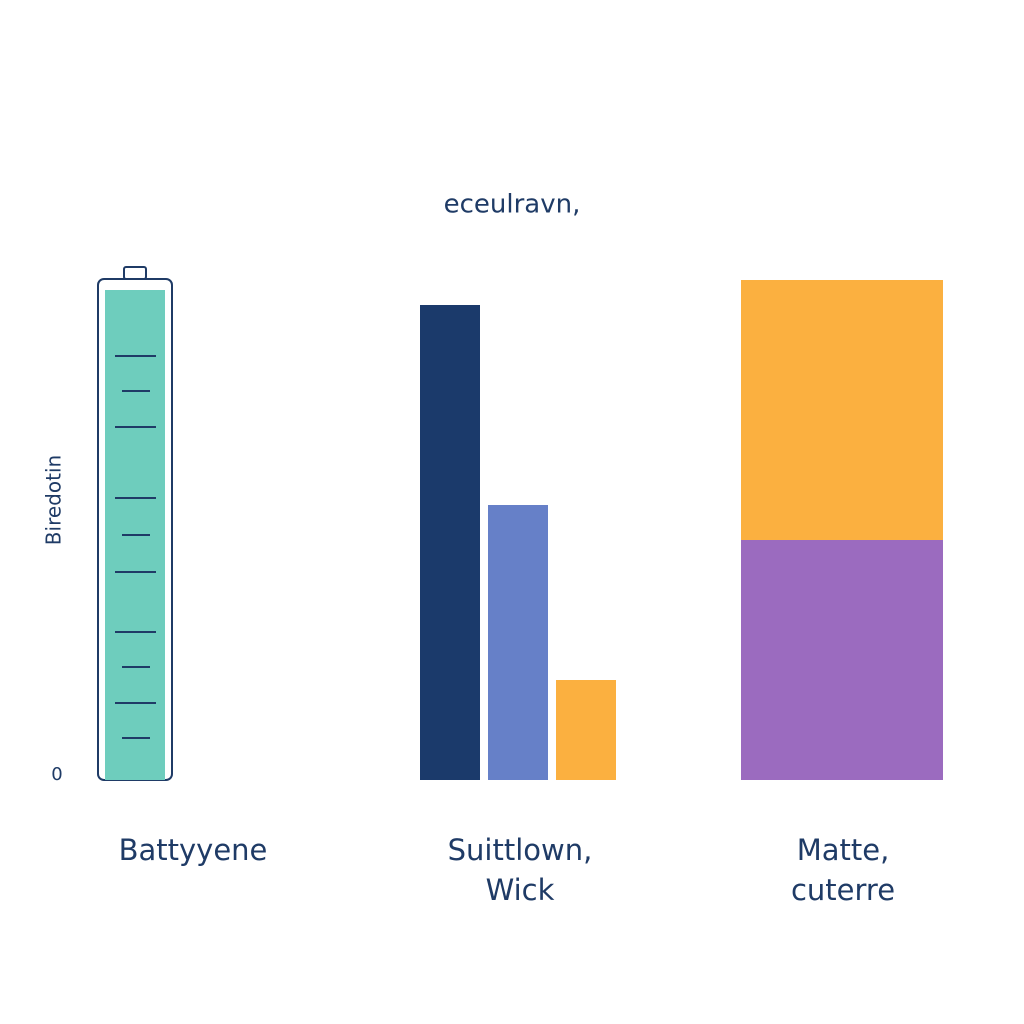 The width and height of the screenshot is (1024, 1024). I want to click on y-tick-label: 0, so click(56, 774).